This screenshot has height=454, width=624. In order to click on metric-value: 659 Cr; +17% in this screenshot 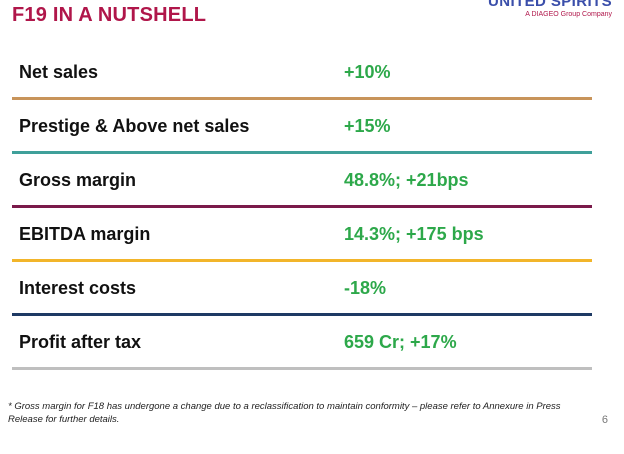, I will do `click(400, 342)`.